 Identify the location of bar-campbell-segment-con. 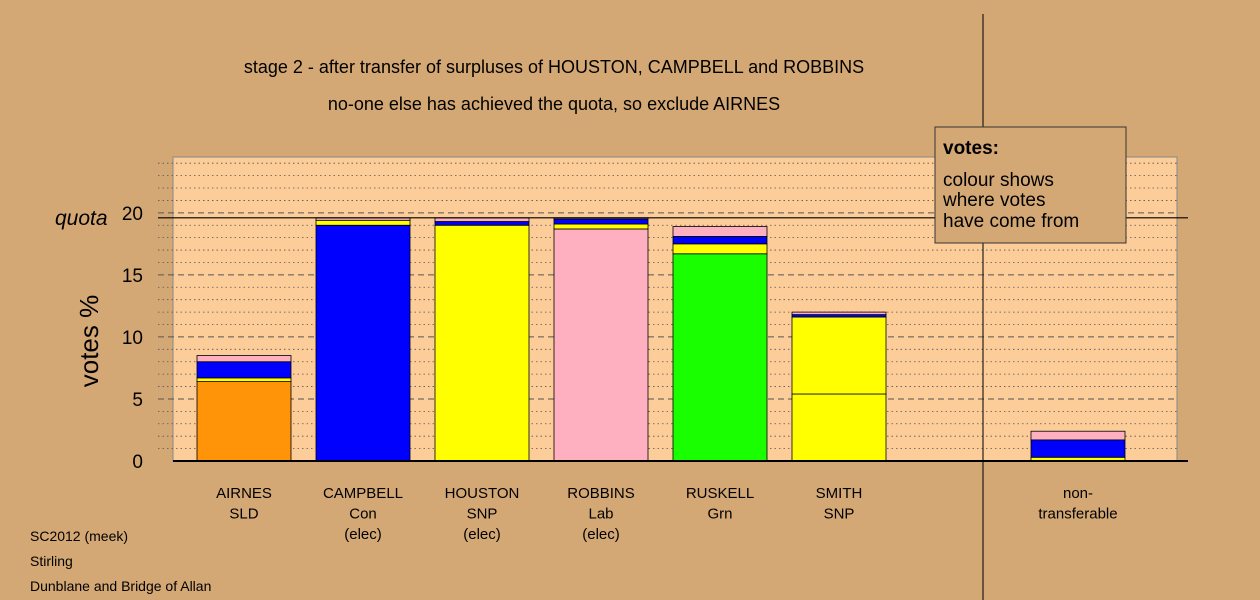
(363, 343).